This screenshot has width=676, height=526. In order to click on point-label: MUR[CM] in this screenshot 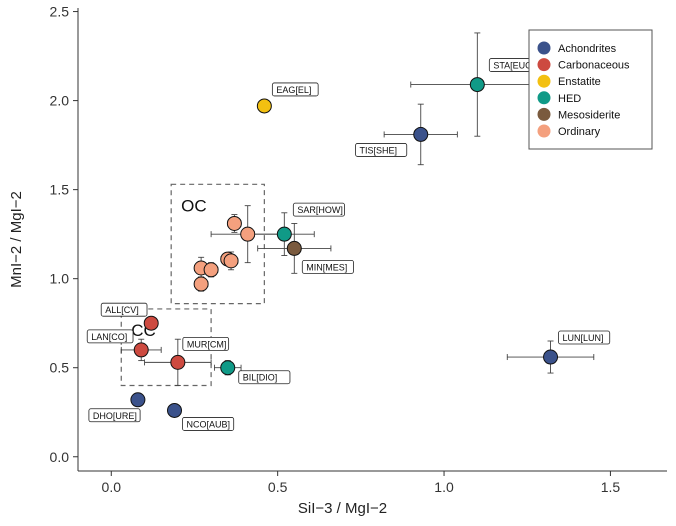, I will do `click(207, 344)`.